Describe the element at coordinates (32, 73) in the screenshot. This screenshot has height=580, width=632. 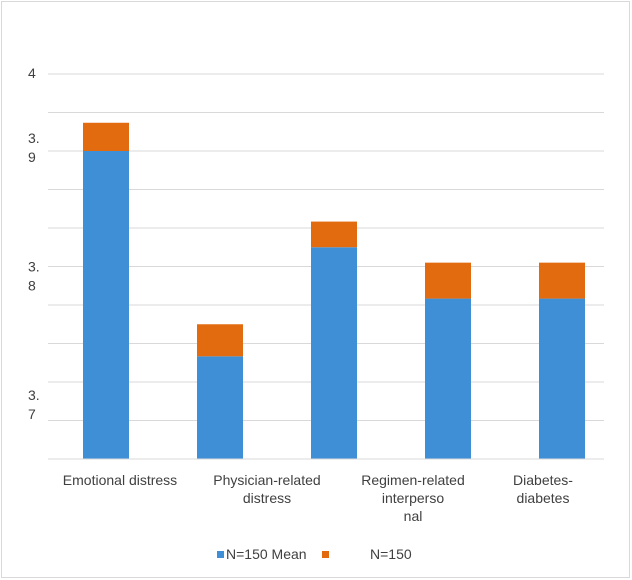
I see `y-tick-label: 4` at that location.